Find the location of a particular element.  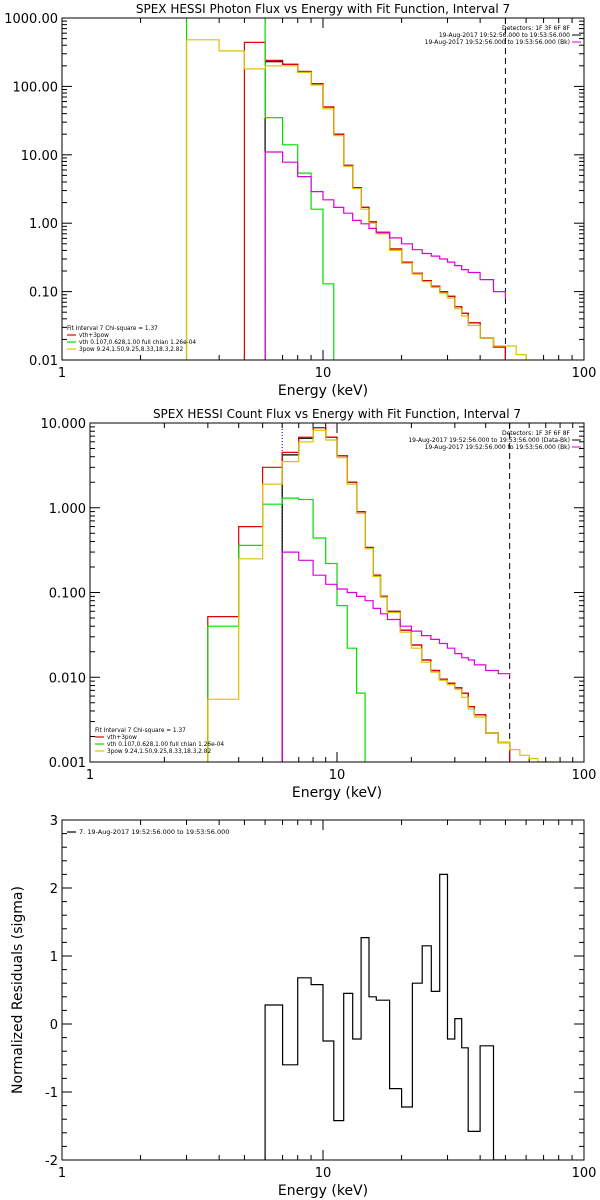

y-tick-label: 100.00 is located at coordinates (36, 87).